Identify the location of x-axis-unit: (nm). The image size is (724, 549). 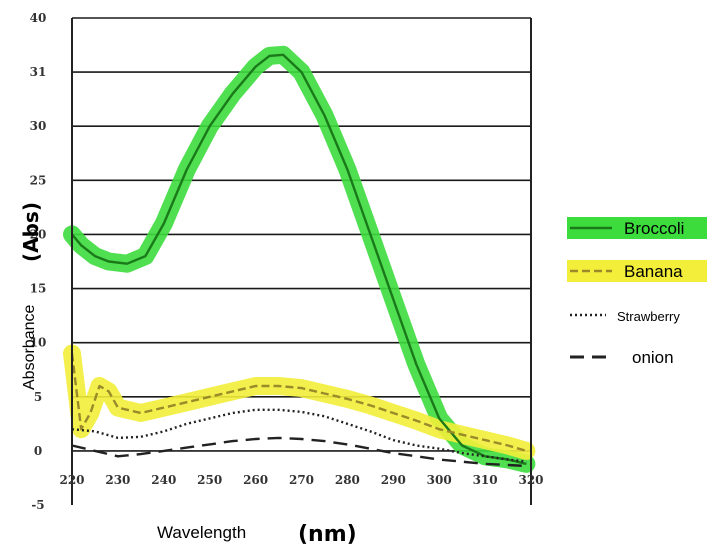
(327, 534).